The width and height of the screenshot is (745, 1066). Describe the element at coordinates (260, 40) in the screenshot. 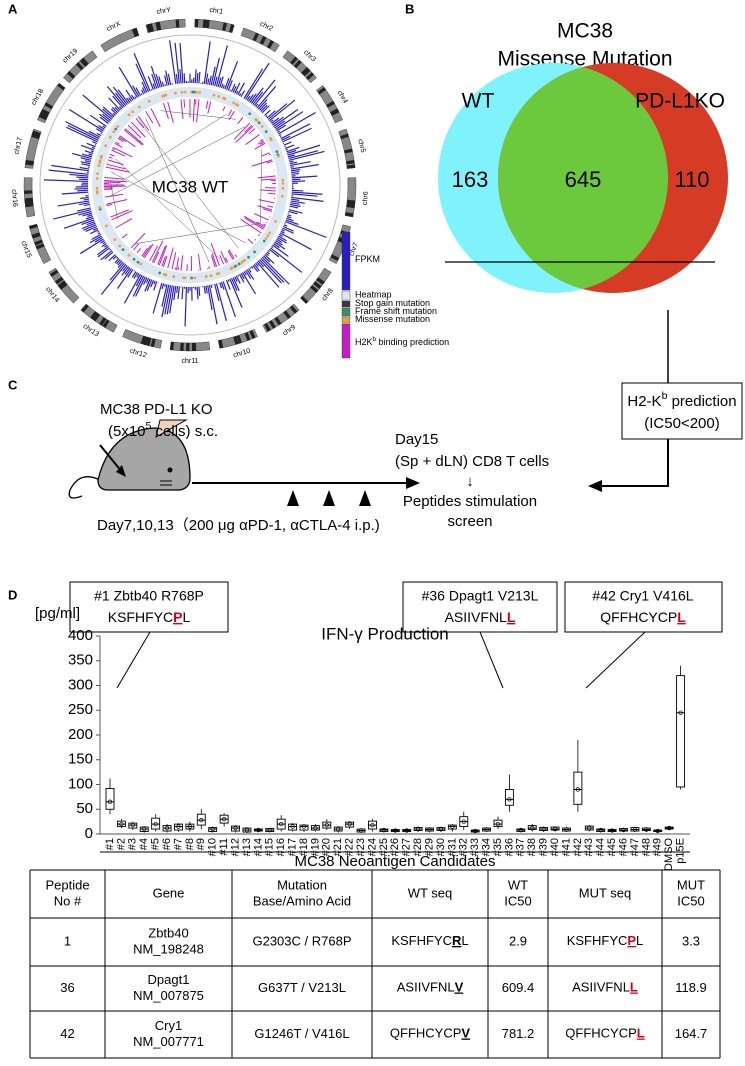

I see `ideogram` at that location.